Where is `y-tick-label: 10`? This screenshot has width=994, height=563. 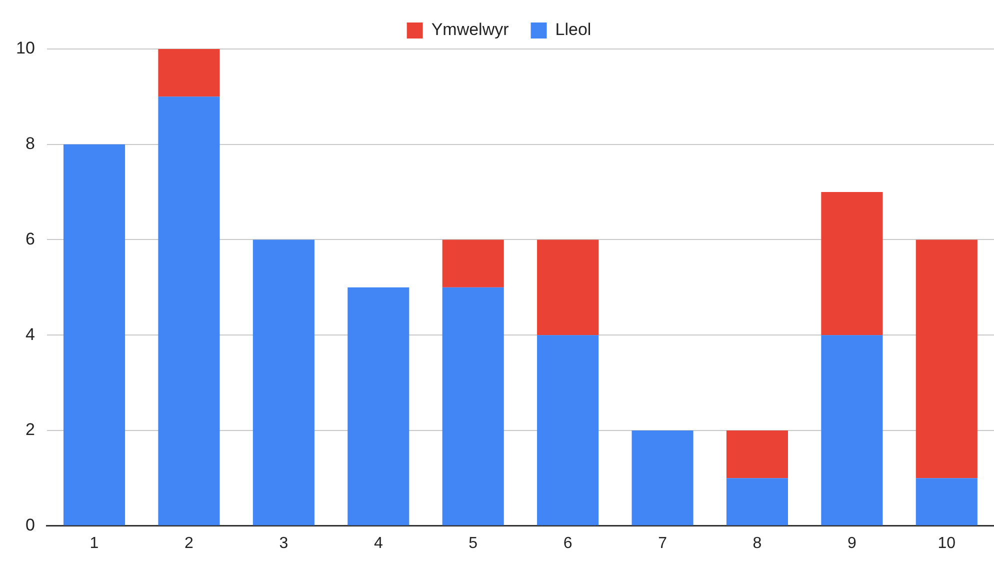 y-tick-label: 10 is located at coordinates (25, 48).